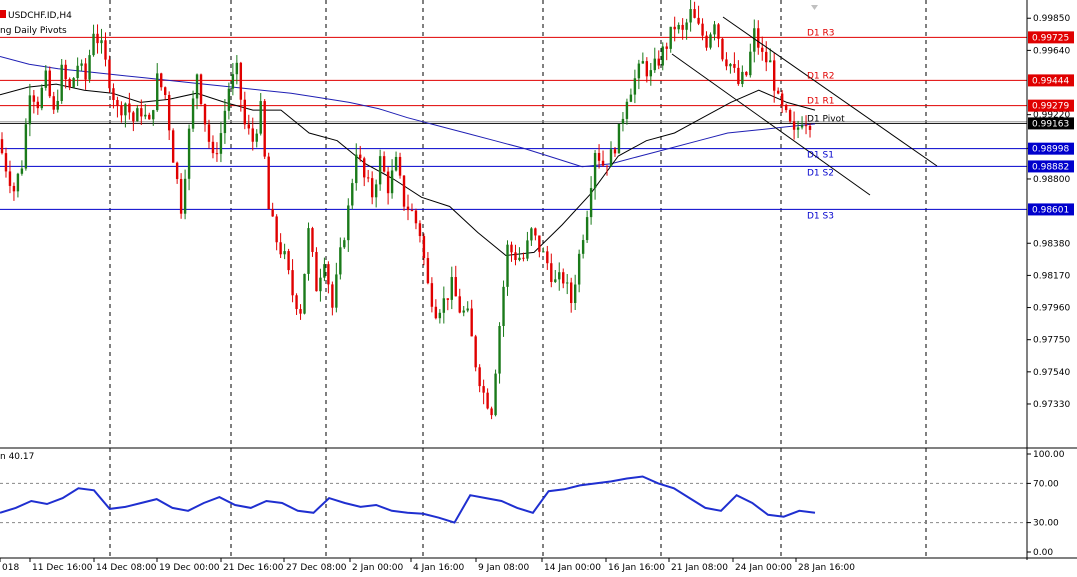 The height and width of the screenshot is (577, 1077). I want to click on pivot-labels: D1 R3 D1 R2 D1 R1 D1 Pivot D1 S1 D1 S2 D1 S3, so click(826, 124).